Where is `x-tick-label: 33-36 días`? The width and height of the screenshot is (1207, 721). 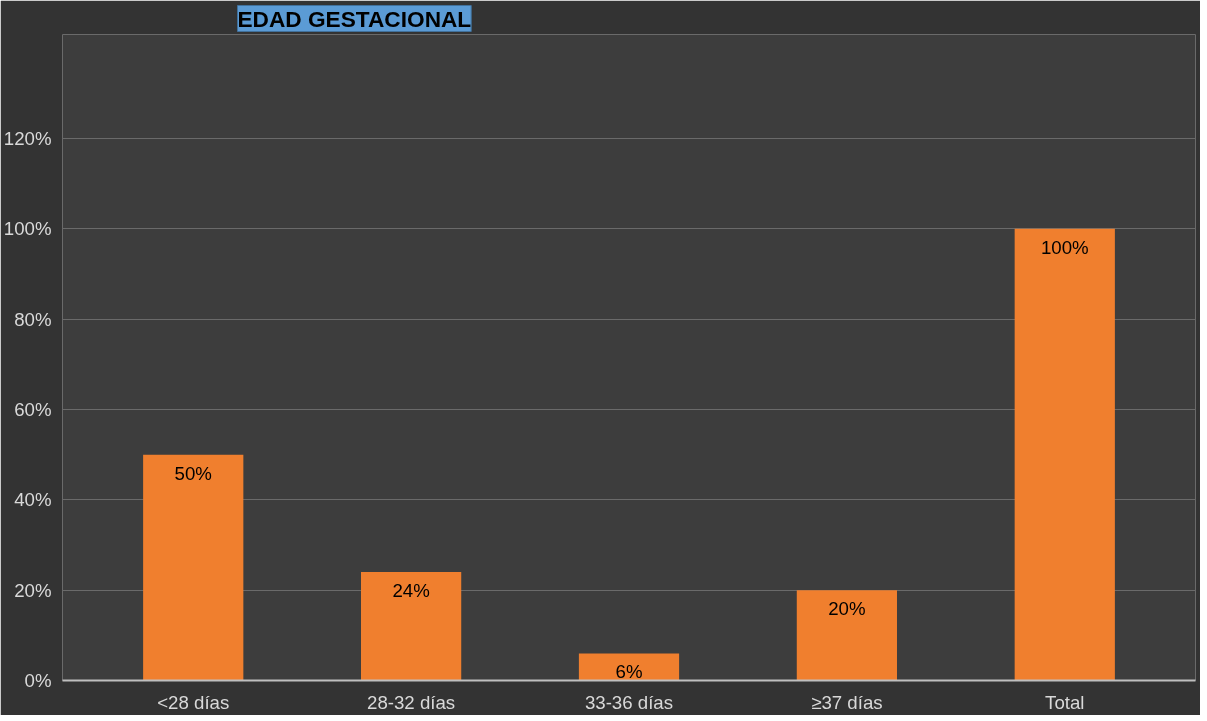 x-tick-label: 33-36 días is located at coordinates (629, 702).